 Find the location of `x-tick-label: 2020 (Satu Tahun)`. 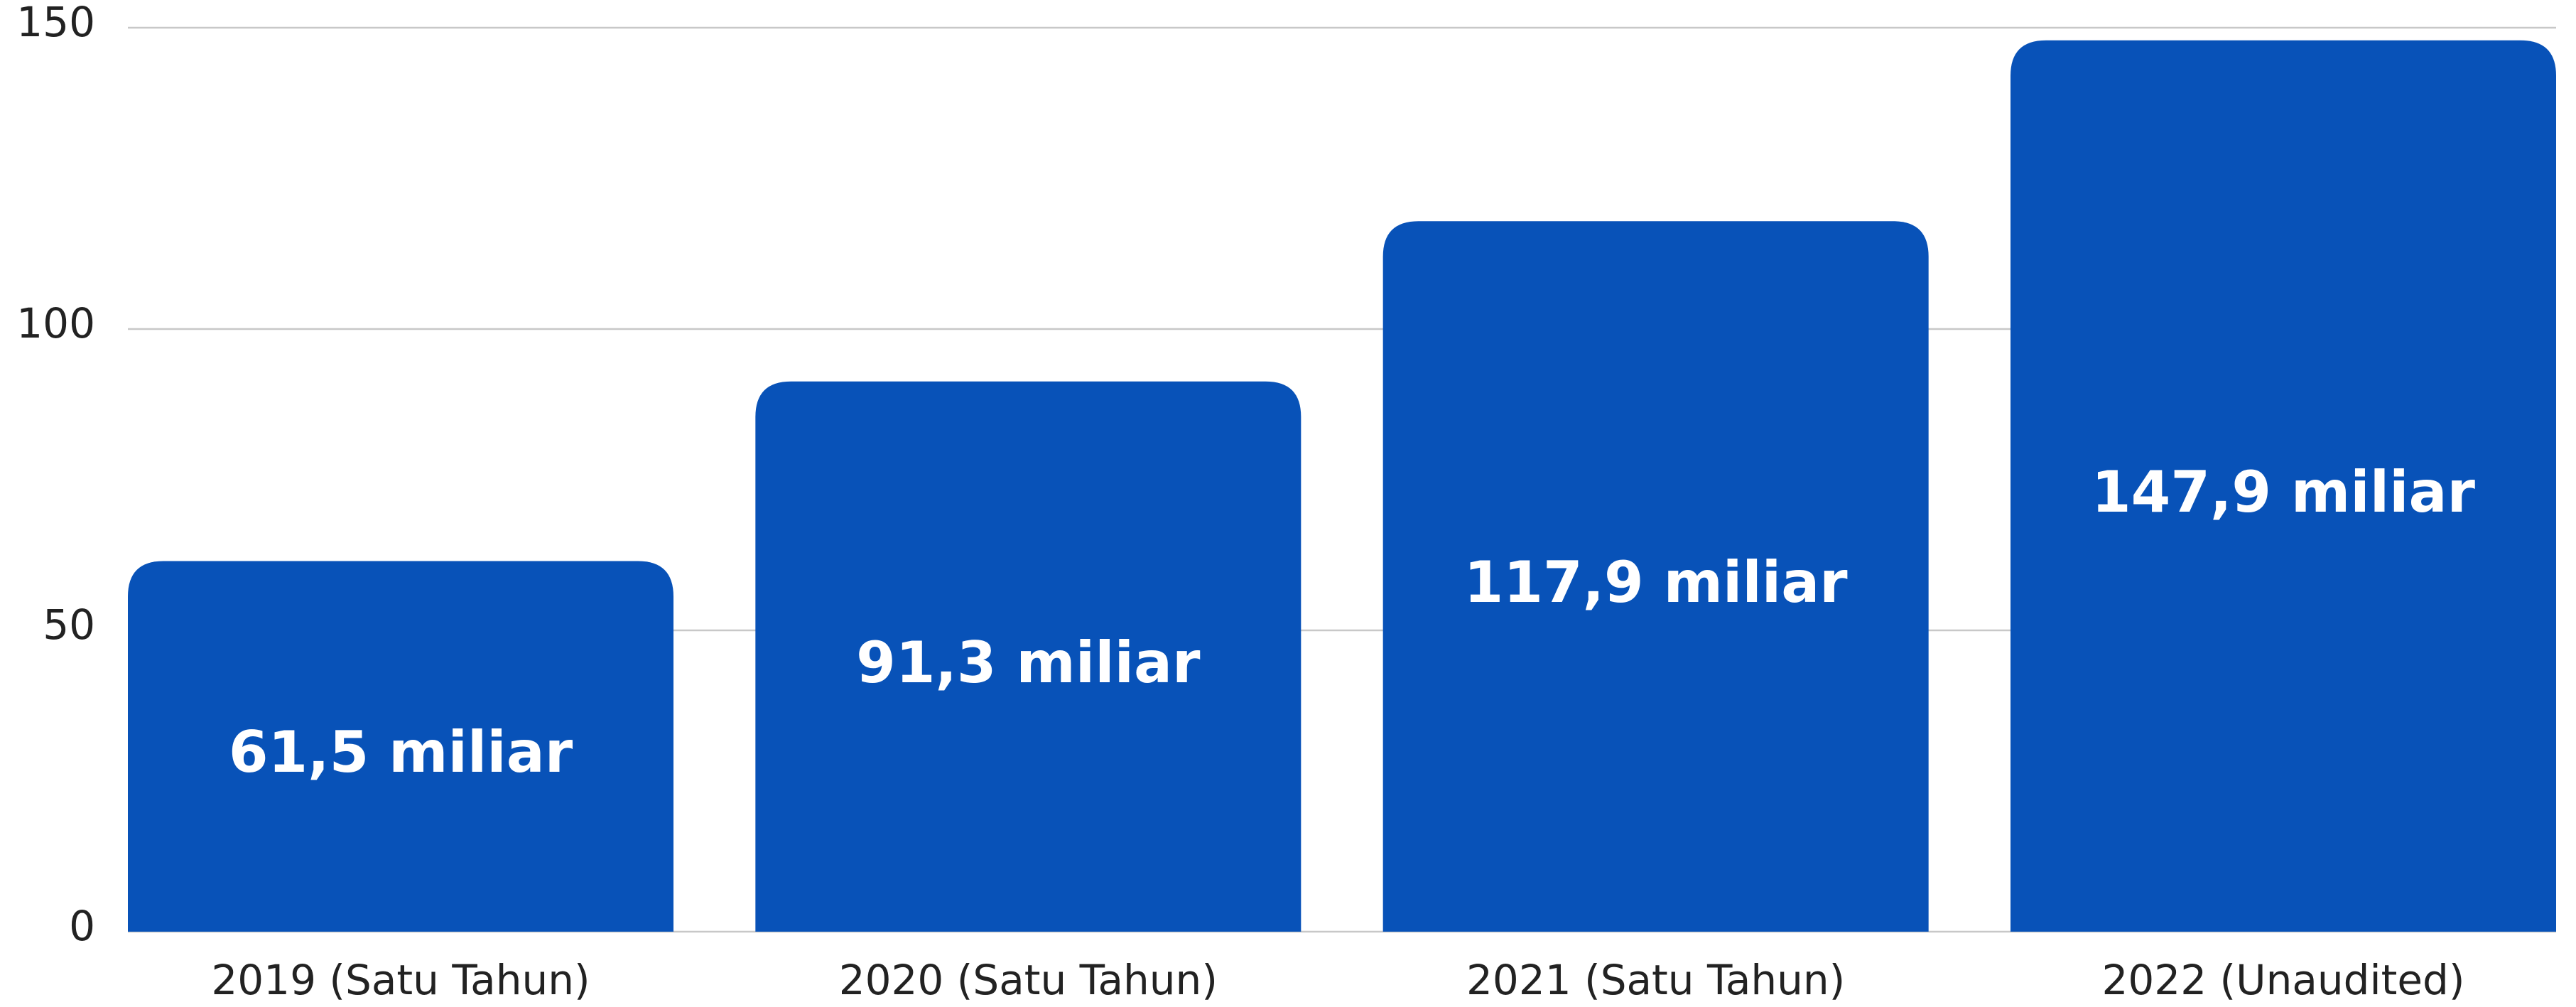

x-tick-label: 2020 (Satu Tahun) is located at coordinates (1028, 980).